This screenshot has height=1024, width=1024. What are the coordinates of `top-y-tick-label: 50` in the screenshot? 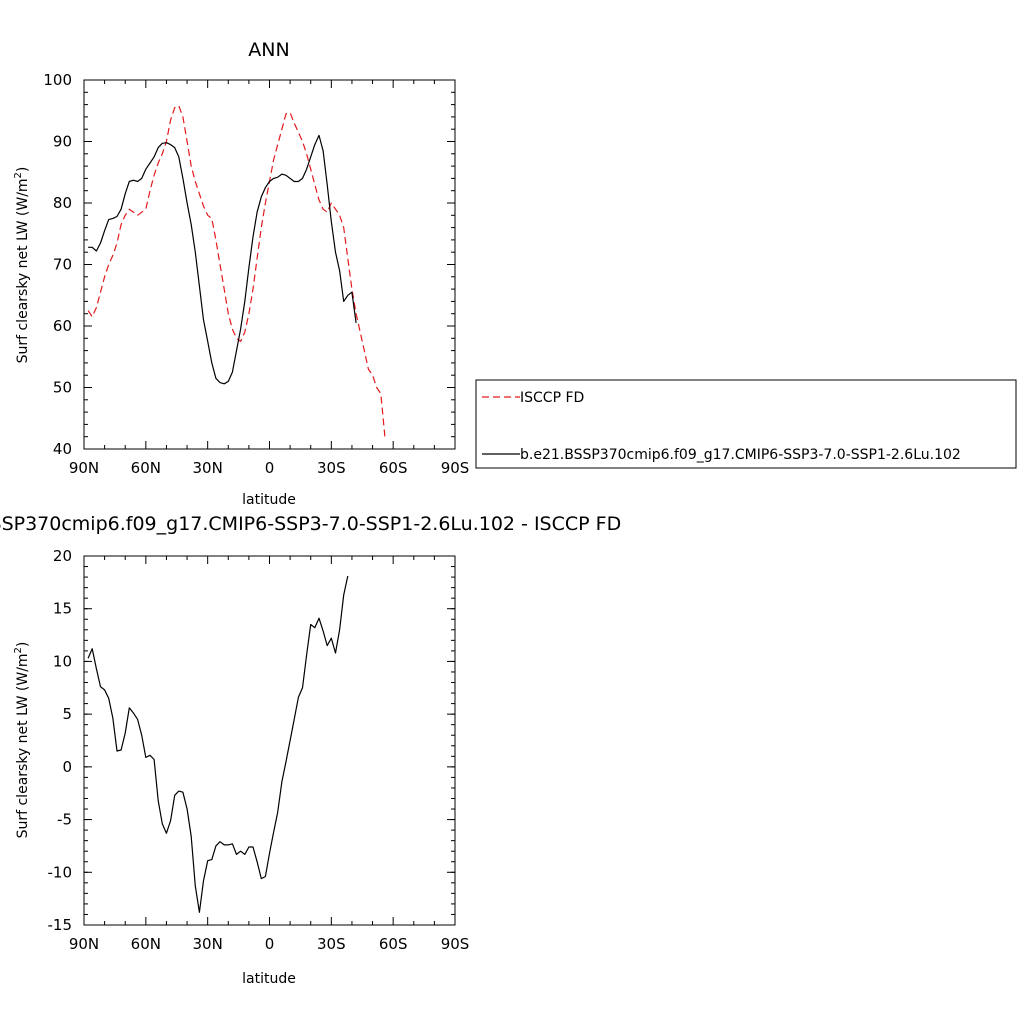 It's located at (62, 388).